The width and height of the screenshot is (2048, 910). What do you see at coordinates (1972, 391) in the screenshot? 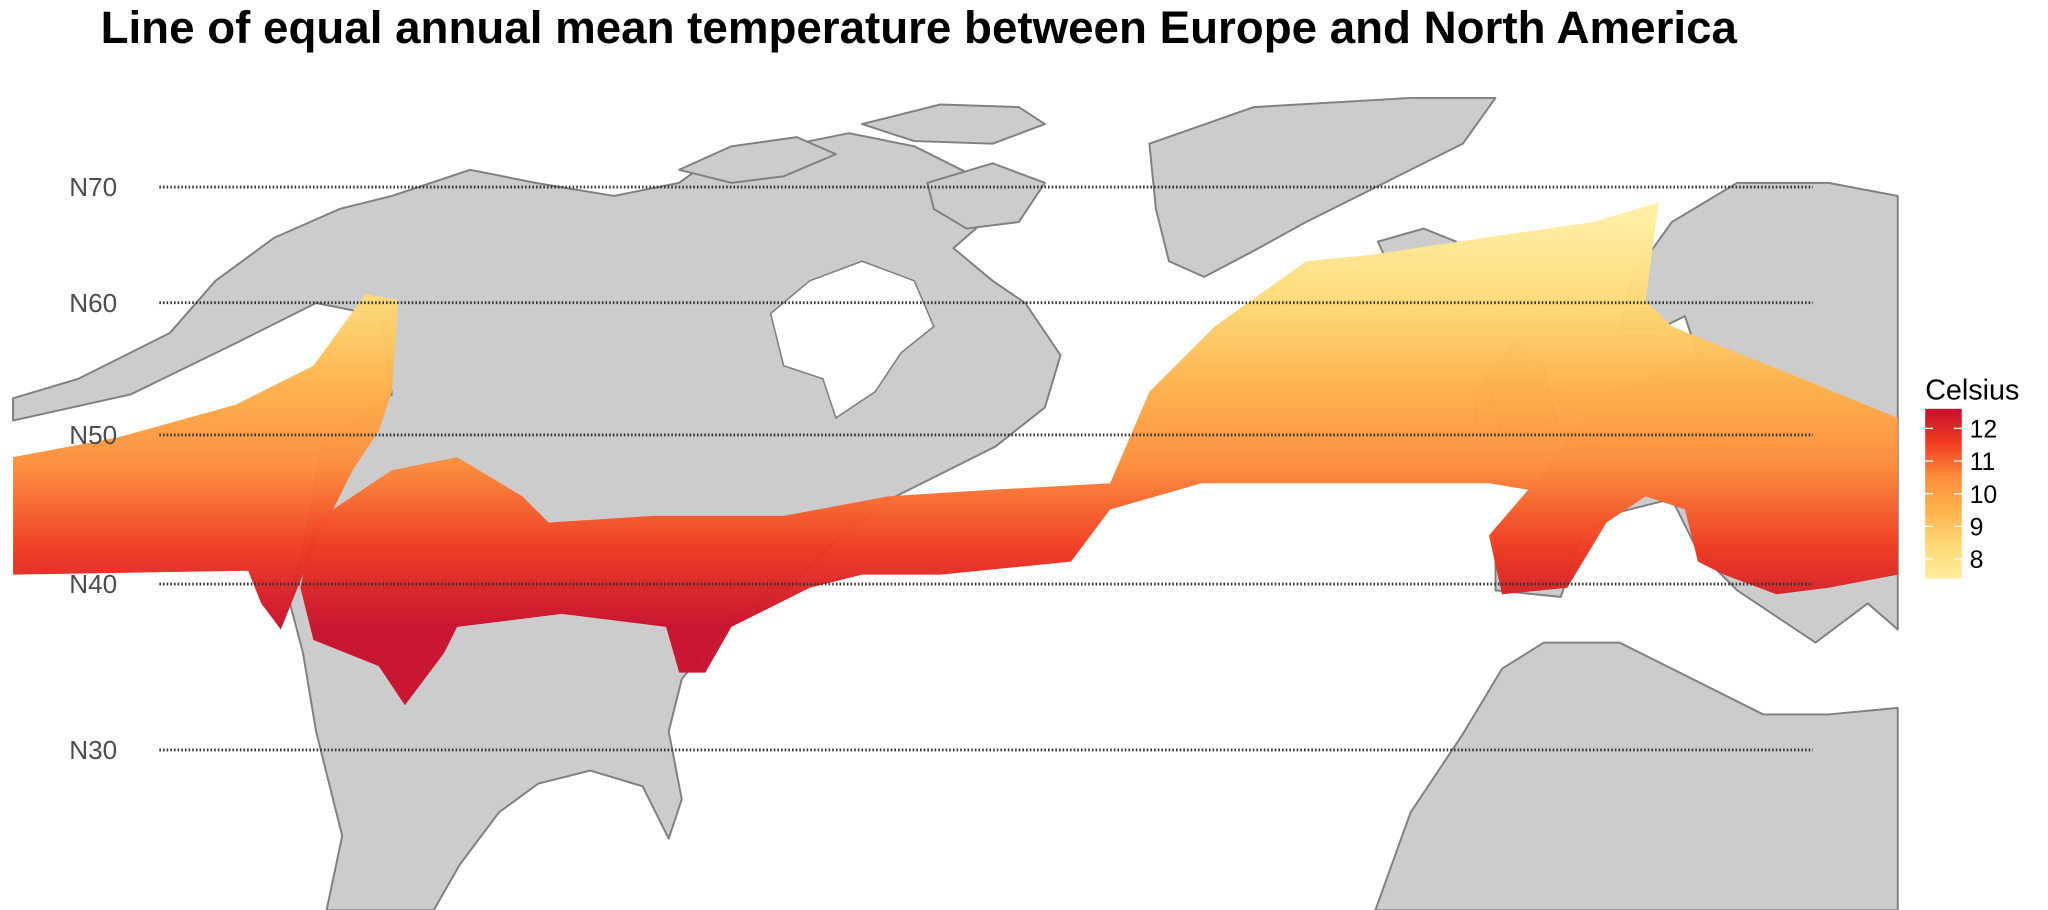
I see `legend-title: Celsius` at bounding box center [1972, 391].